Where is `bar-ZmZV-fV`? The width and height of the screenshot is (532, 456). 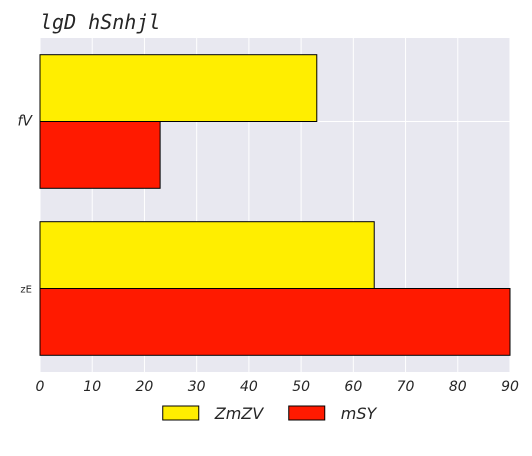 bar-ZmZV-fV is located at coordinates (178, 88).